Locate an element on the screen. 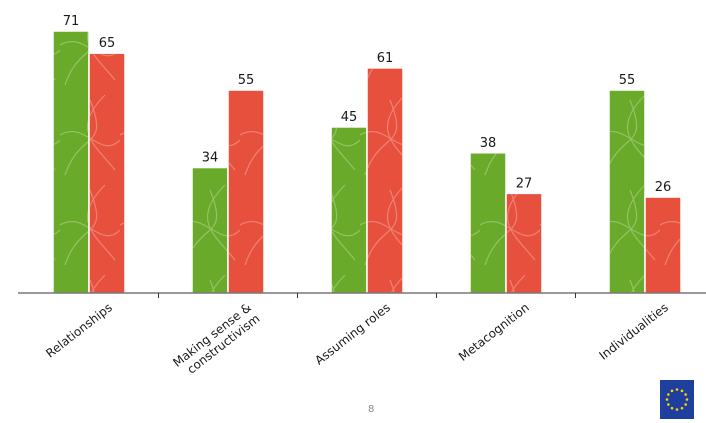  data-label-series2-cat3: 61 is located at coordinates (385, 58).